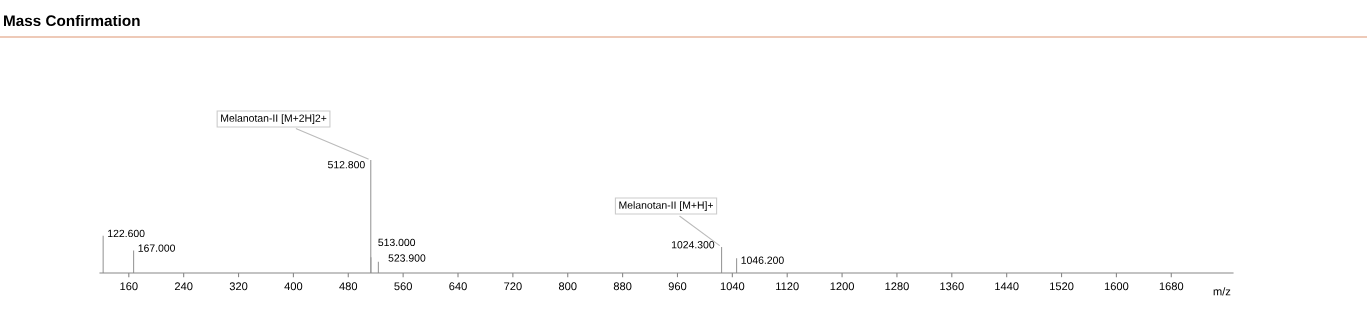  What do you see at coordinates (1171, 286) in the screenshot?
I see `x-tick-label: 1680` at bounding box center [1171, 286].